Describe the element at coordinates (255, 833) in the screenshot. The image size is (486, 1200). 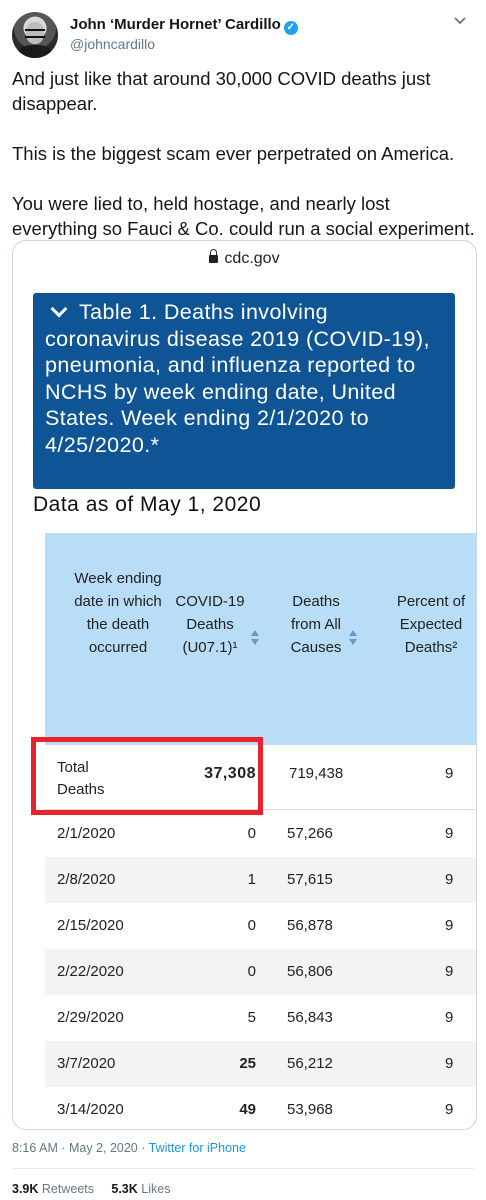
I see `table-row: 2/1/2020 0 57,266 9` at that location.